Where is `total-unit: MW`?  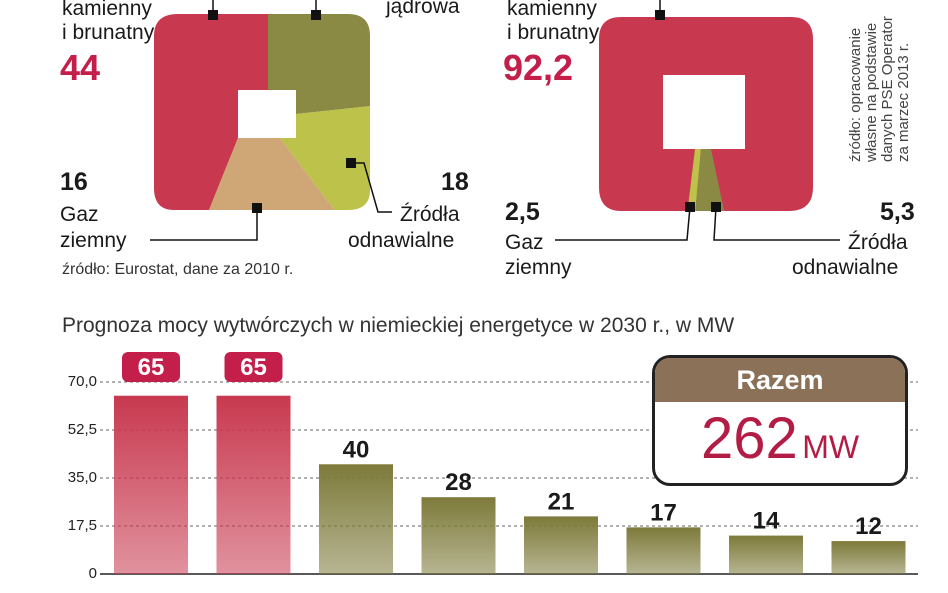 total-unit: MW is located at coordinates (831, 447).